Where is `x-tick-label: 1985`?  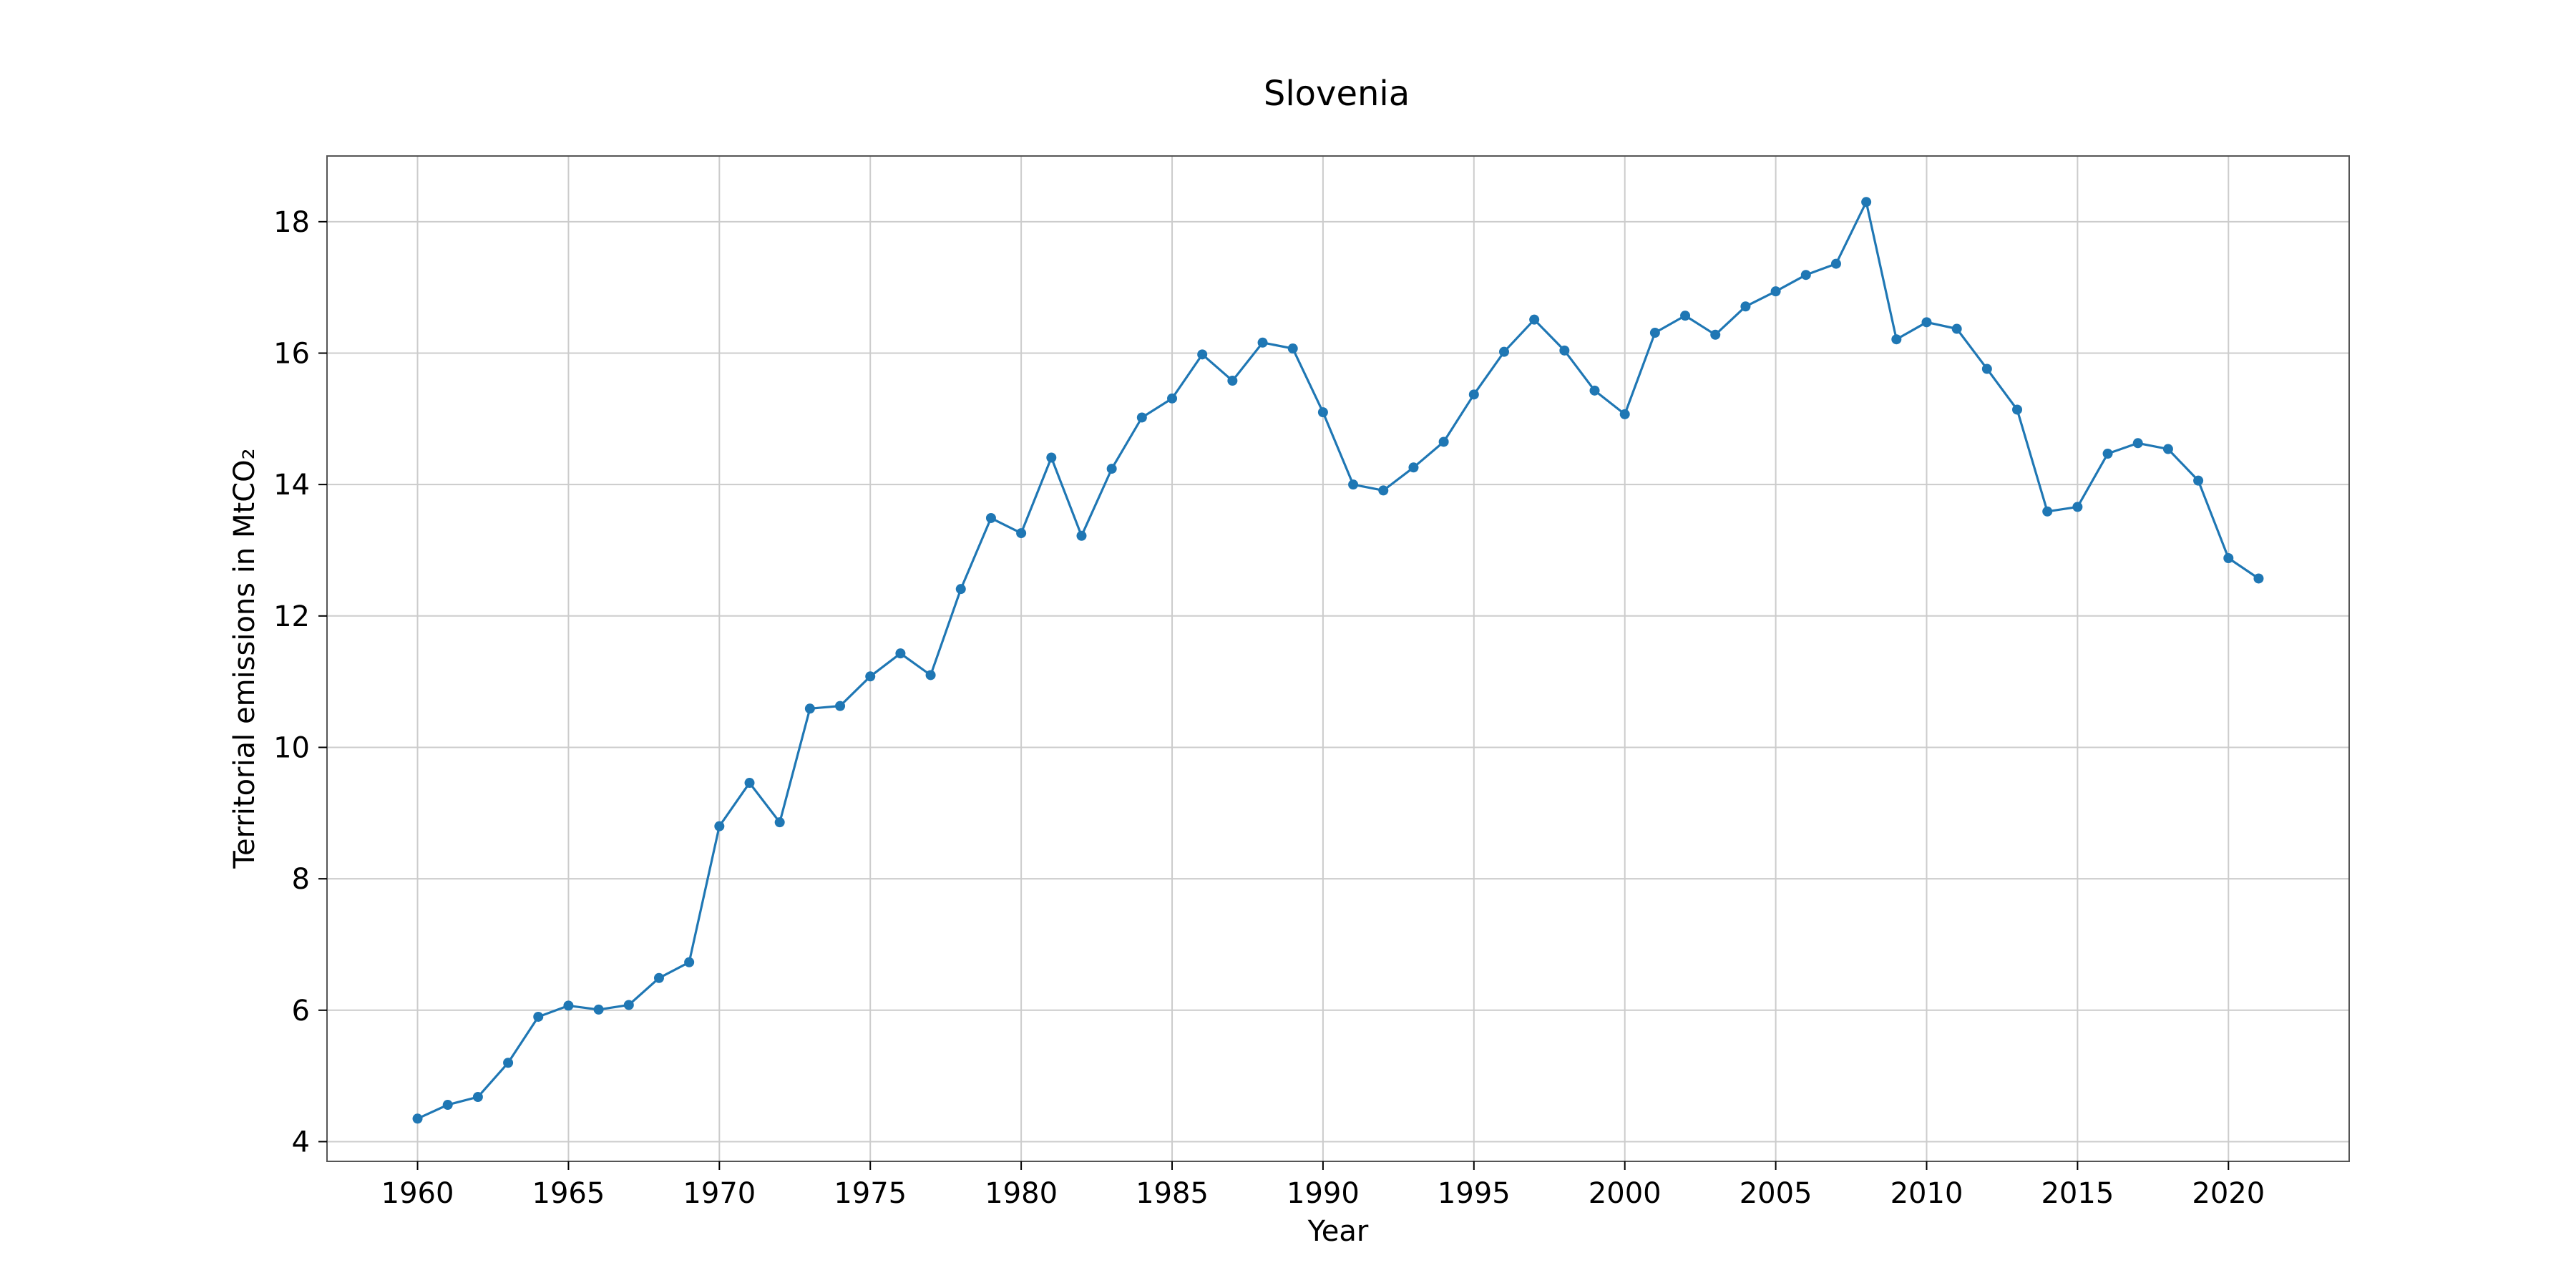
x-tick-label: 1985 is located at coordinates (1172, 1193).